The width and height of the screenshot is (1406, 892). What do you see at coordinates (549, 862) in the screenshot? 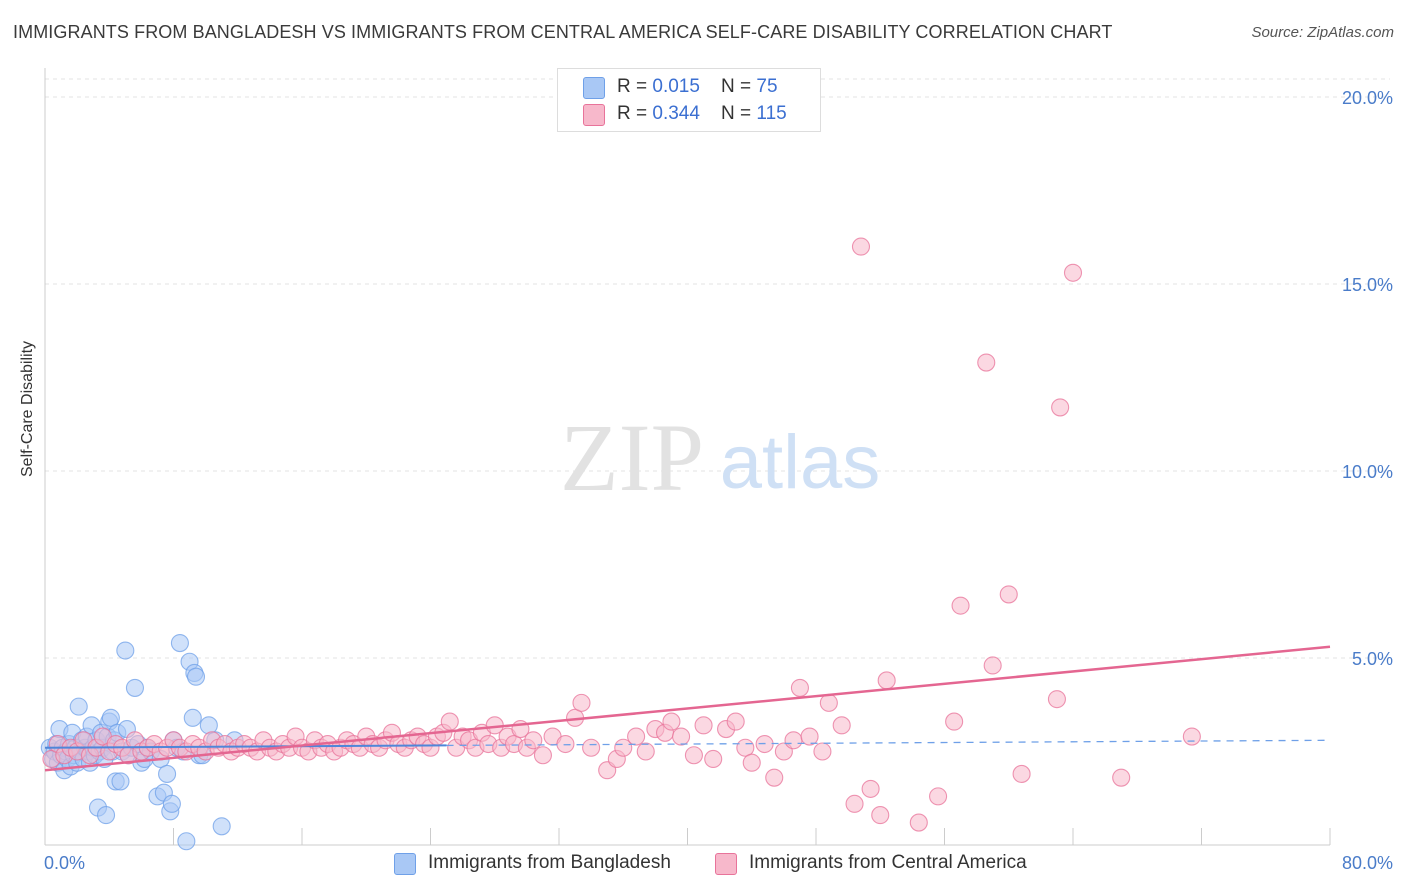
I see `bottom-legend-label: Immigrants from Bangladesh` at bounding box center [549, 862].